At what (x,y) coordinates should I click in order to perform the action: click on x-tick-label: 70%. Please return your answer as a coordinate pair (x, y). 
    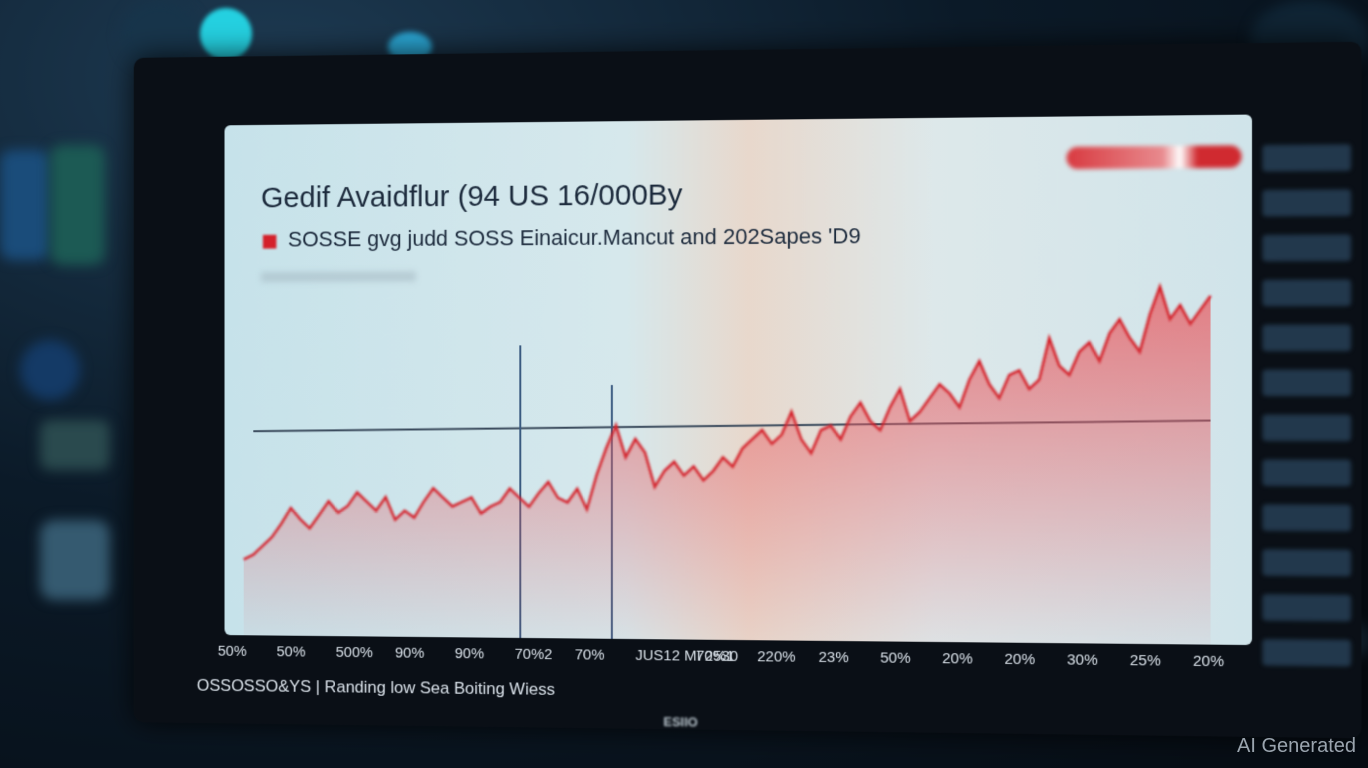
    Looking at the image, I should click on (590, 654).